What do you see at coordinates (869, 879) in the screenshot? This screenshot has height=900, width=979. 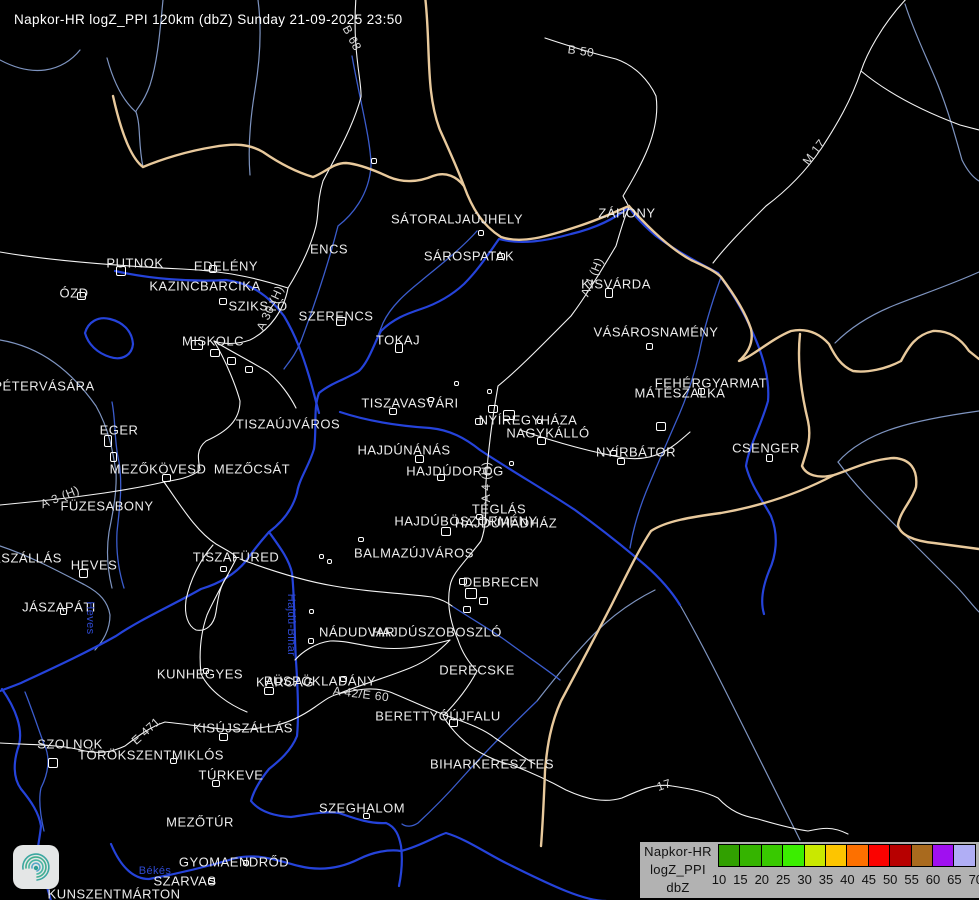 I see `dbz-tick-label: 45` at bounding box center [869, 879].